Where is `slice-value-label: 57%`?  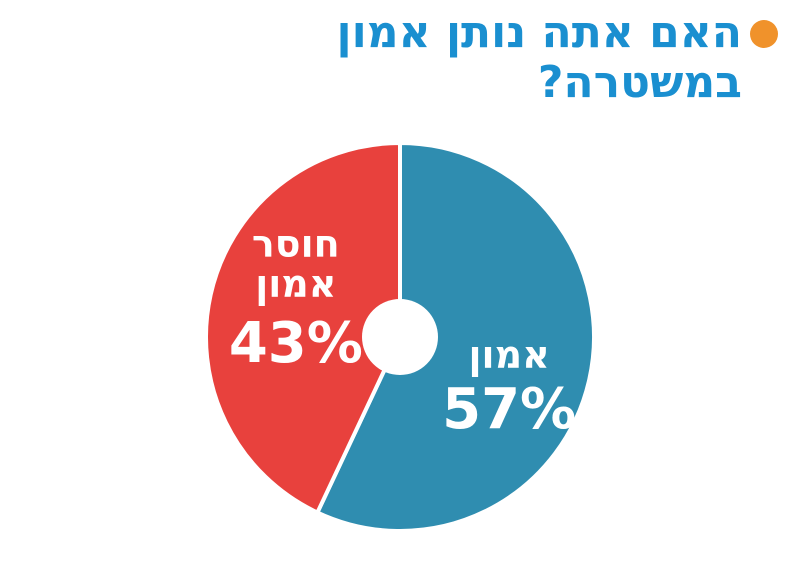
slice-value-label: 57% is located at coordinates (509, 410).